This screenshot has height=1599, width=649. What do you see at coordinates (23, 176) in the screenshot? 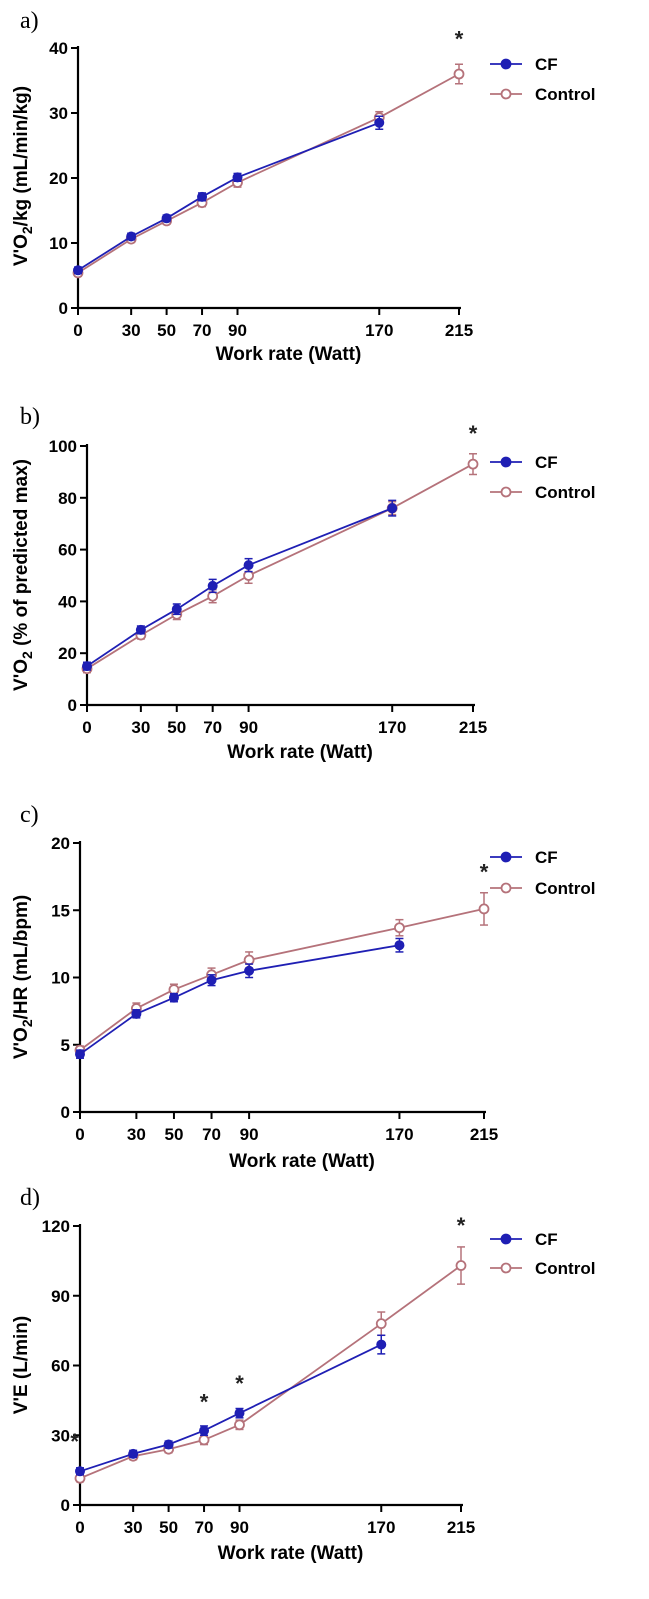
I see `y-axis-label: V'O2/kg (mL/min/kg)` at bounding box center [23, 176].